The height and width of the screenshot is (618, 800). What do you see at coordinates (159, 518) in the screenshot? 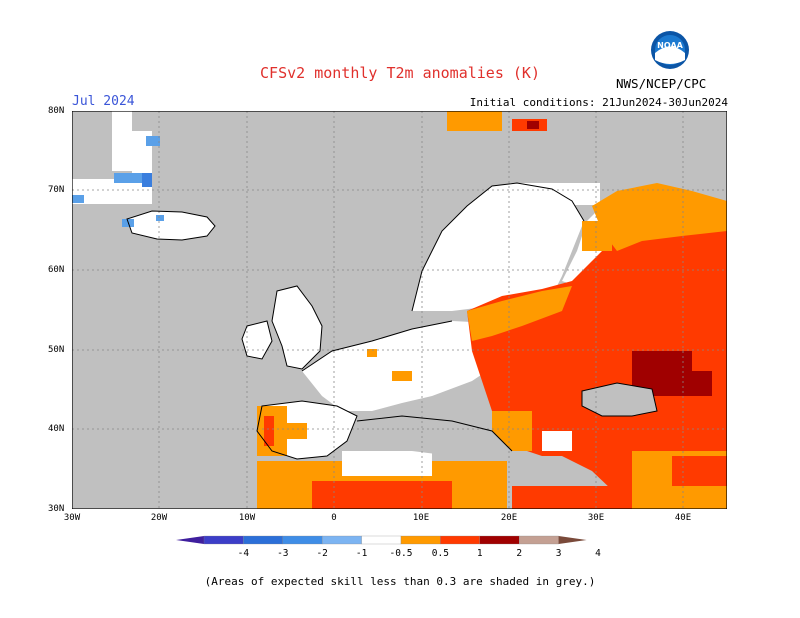
I see `lon-label-20w: 20W` at bounding box center [159, 518].